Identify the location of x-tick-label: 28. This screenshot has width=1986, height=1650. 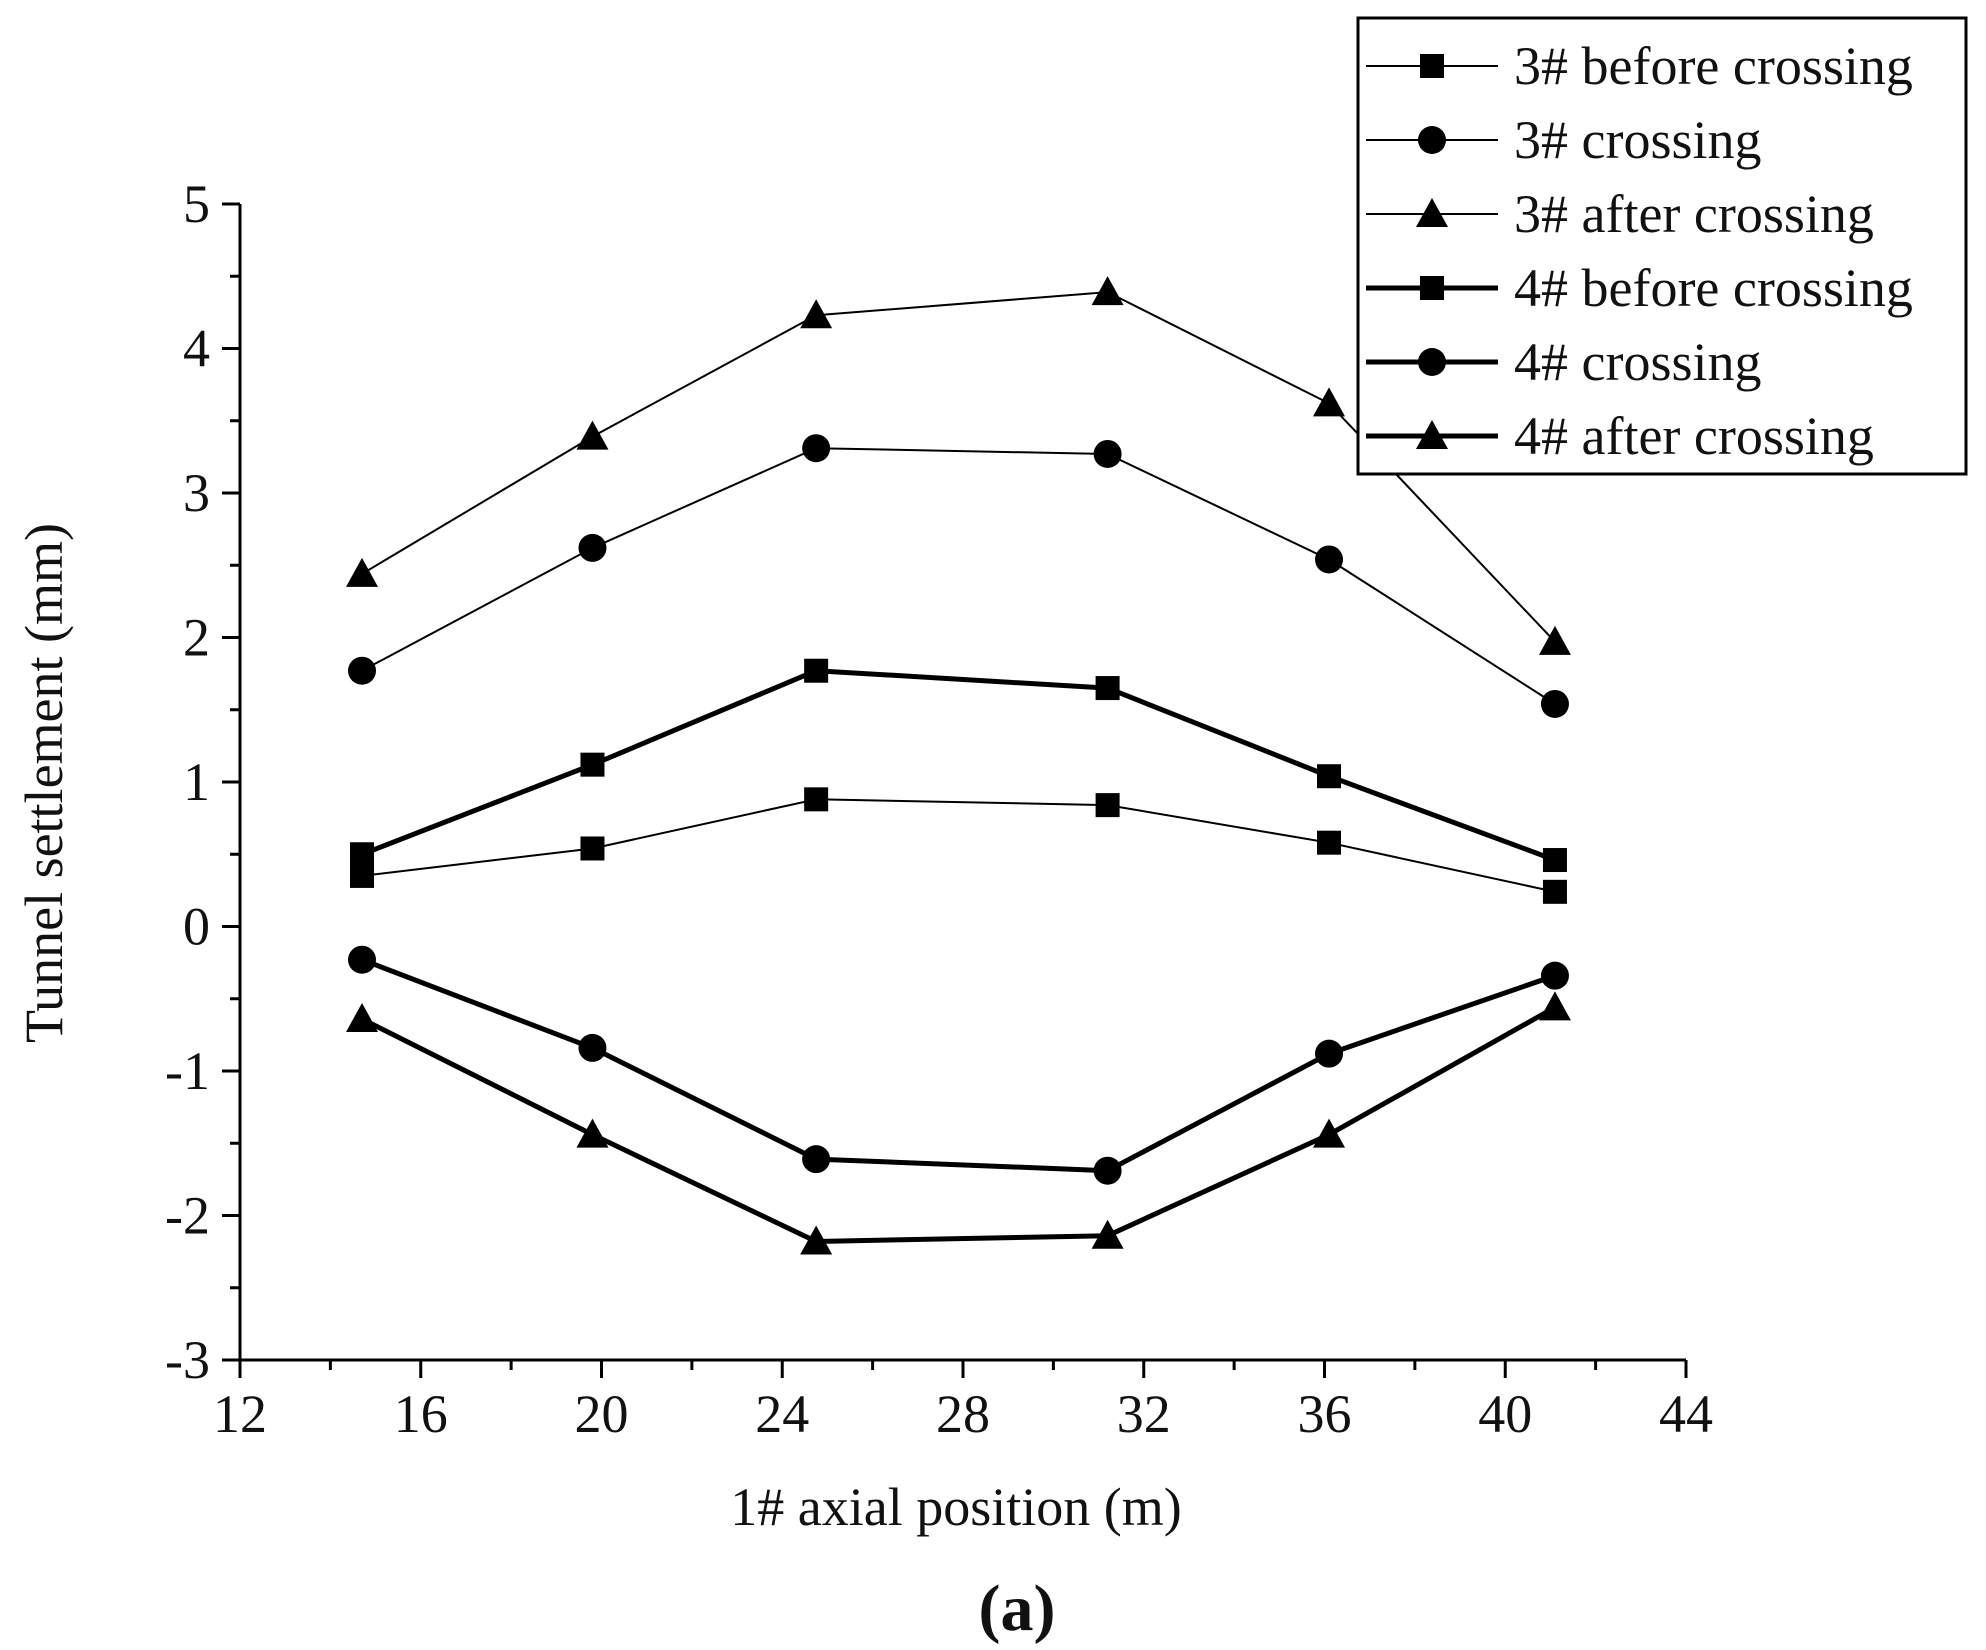
(963, 1414).